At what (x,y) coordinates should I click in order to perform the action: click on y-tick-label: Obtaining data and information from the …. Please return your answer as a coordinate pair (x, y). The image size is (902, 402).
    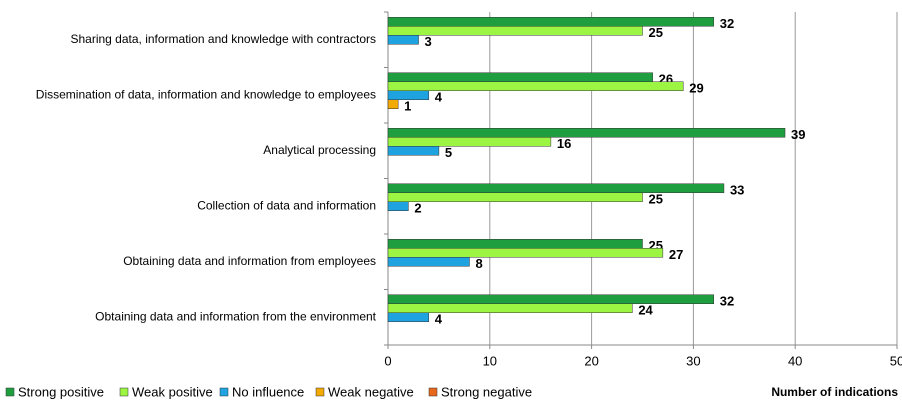
    Looking at the image, I should click on (235, 316).